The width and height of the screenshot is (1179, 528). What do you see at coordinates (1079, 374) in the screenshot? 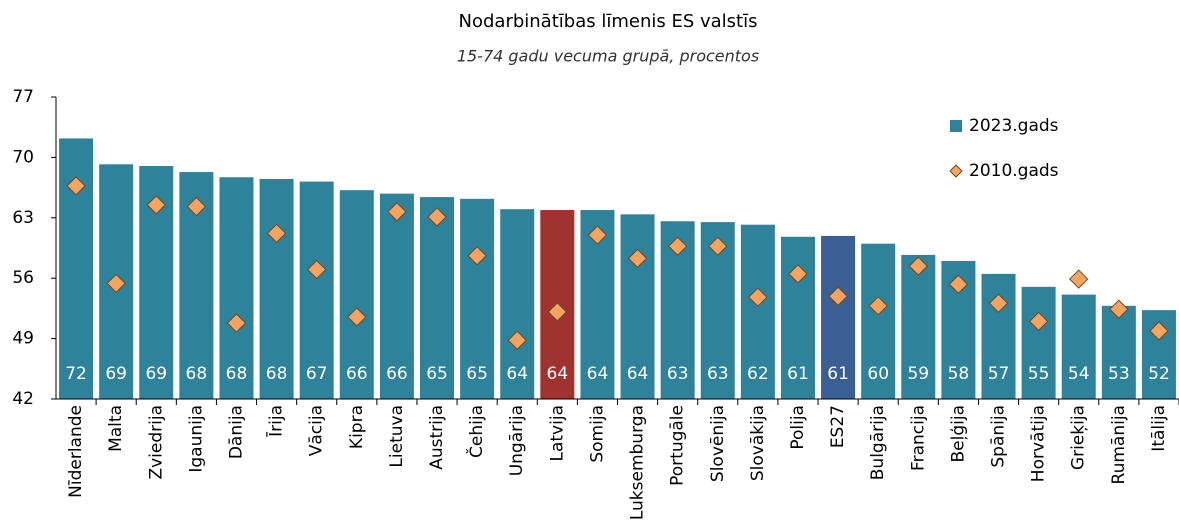
I see `data-label: 54` at bounding box center [1079, 374].